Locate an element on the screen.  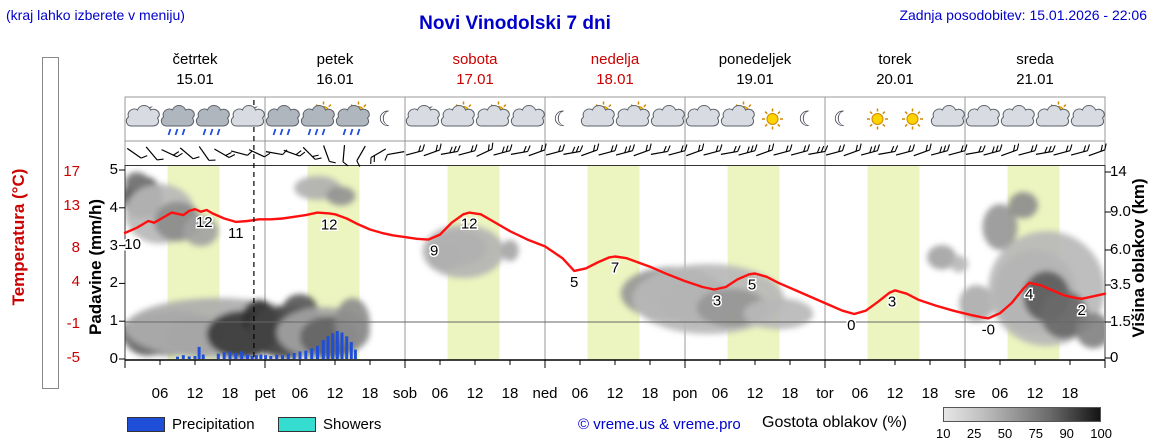
density-tick-label: 50 is located at coordinates (1005, 433).